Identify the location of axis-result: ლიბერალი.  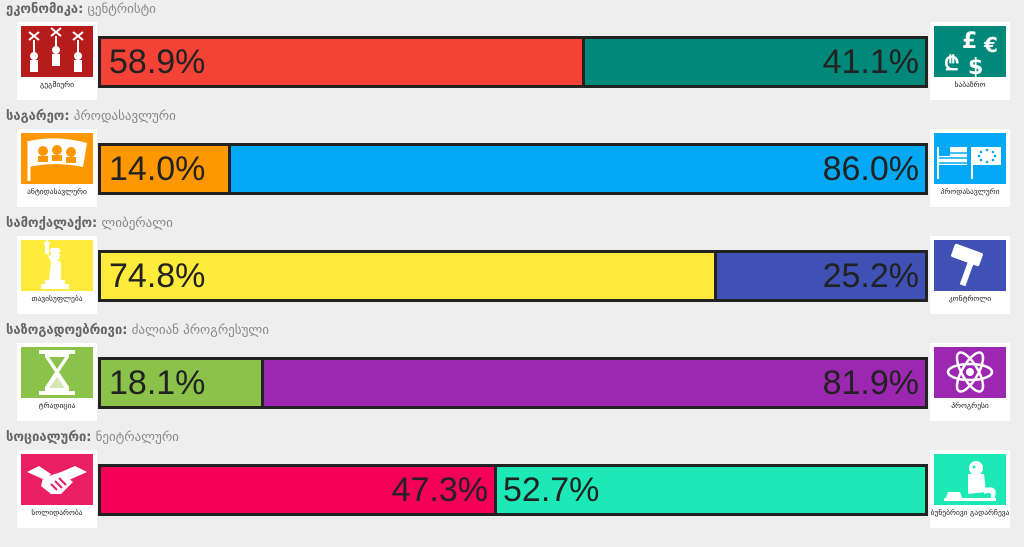
(137, 223).